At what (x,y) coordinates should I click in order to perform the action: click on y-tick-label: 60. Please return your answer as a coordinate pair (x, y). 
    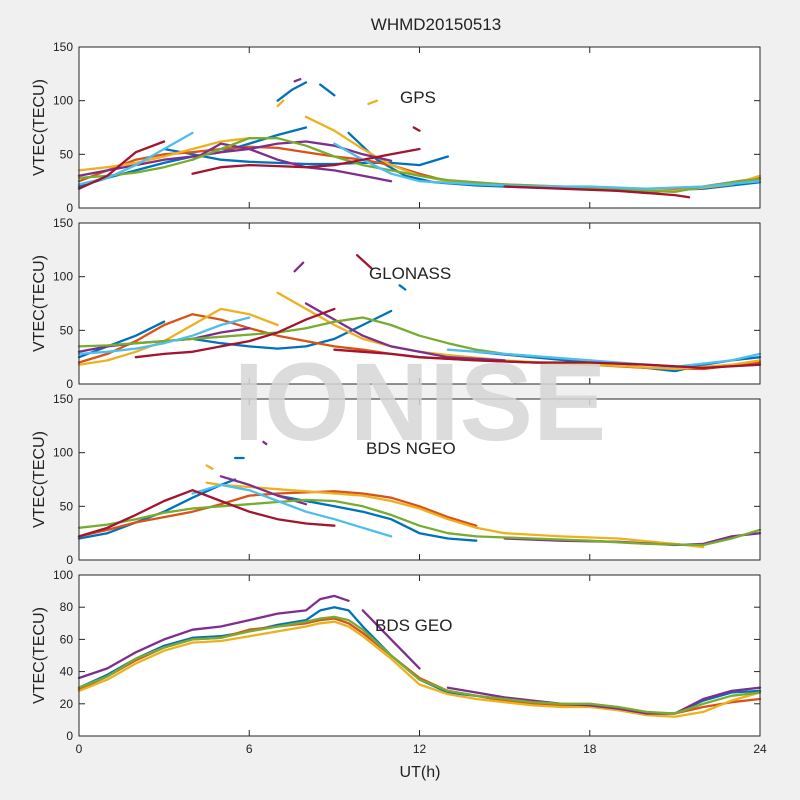
    Looking at the image, I should click on (67, 639).